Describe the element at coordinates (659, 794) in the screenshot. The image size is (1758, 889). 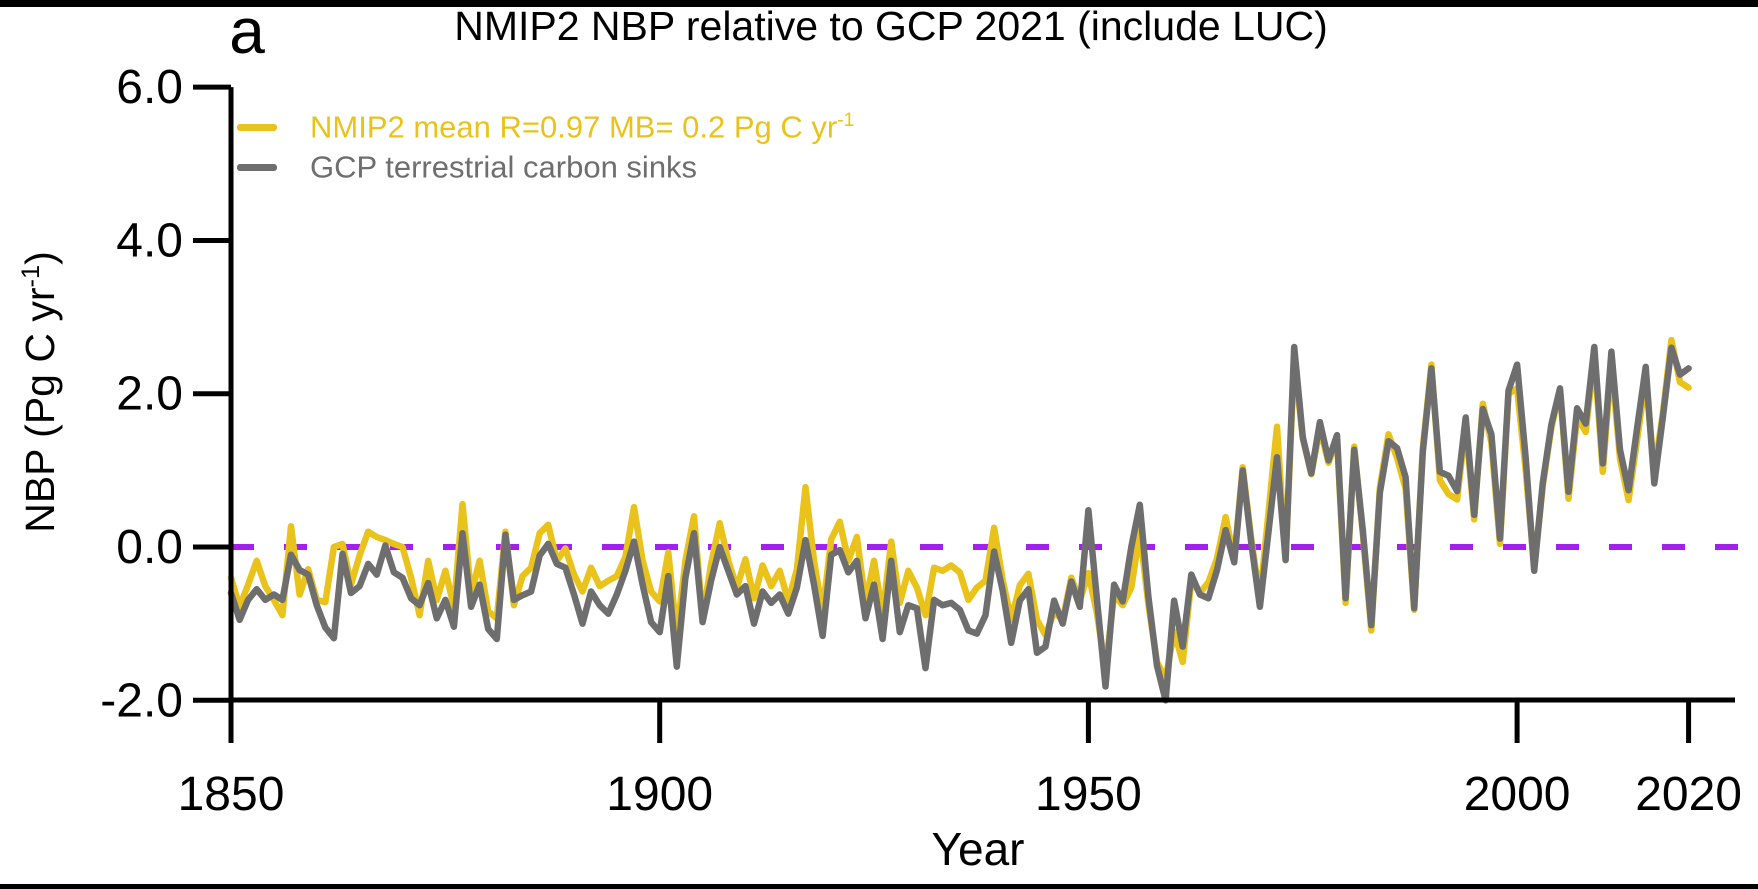
I see `x-tick-label: 1900` at that location.